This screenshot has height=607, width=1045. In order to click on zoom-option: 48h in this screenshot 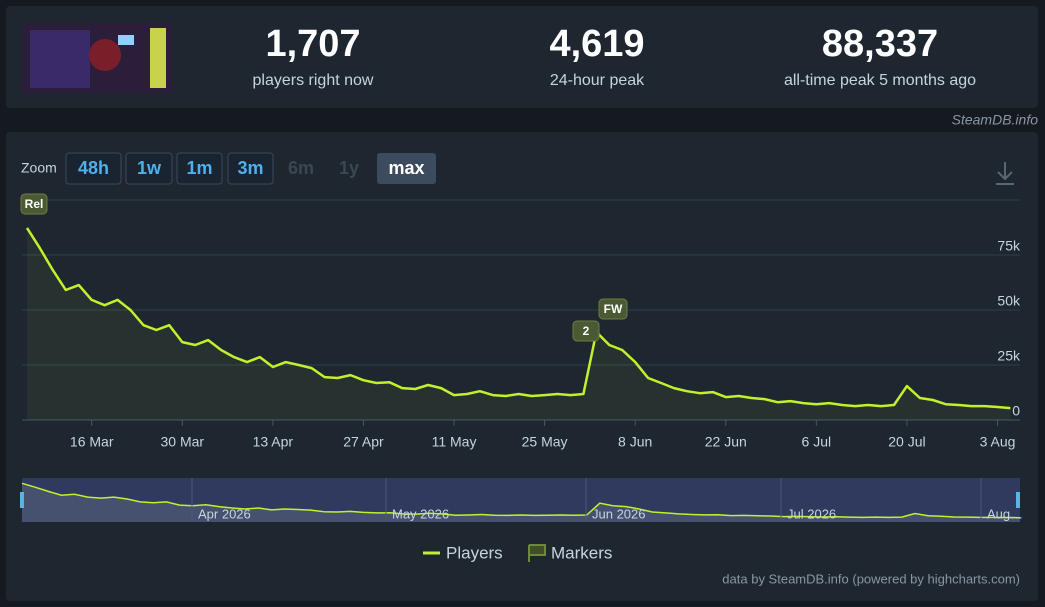, I will do `click(93, 168)`.